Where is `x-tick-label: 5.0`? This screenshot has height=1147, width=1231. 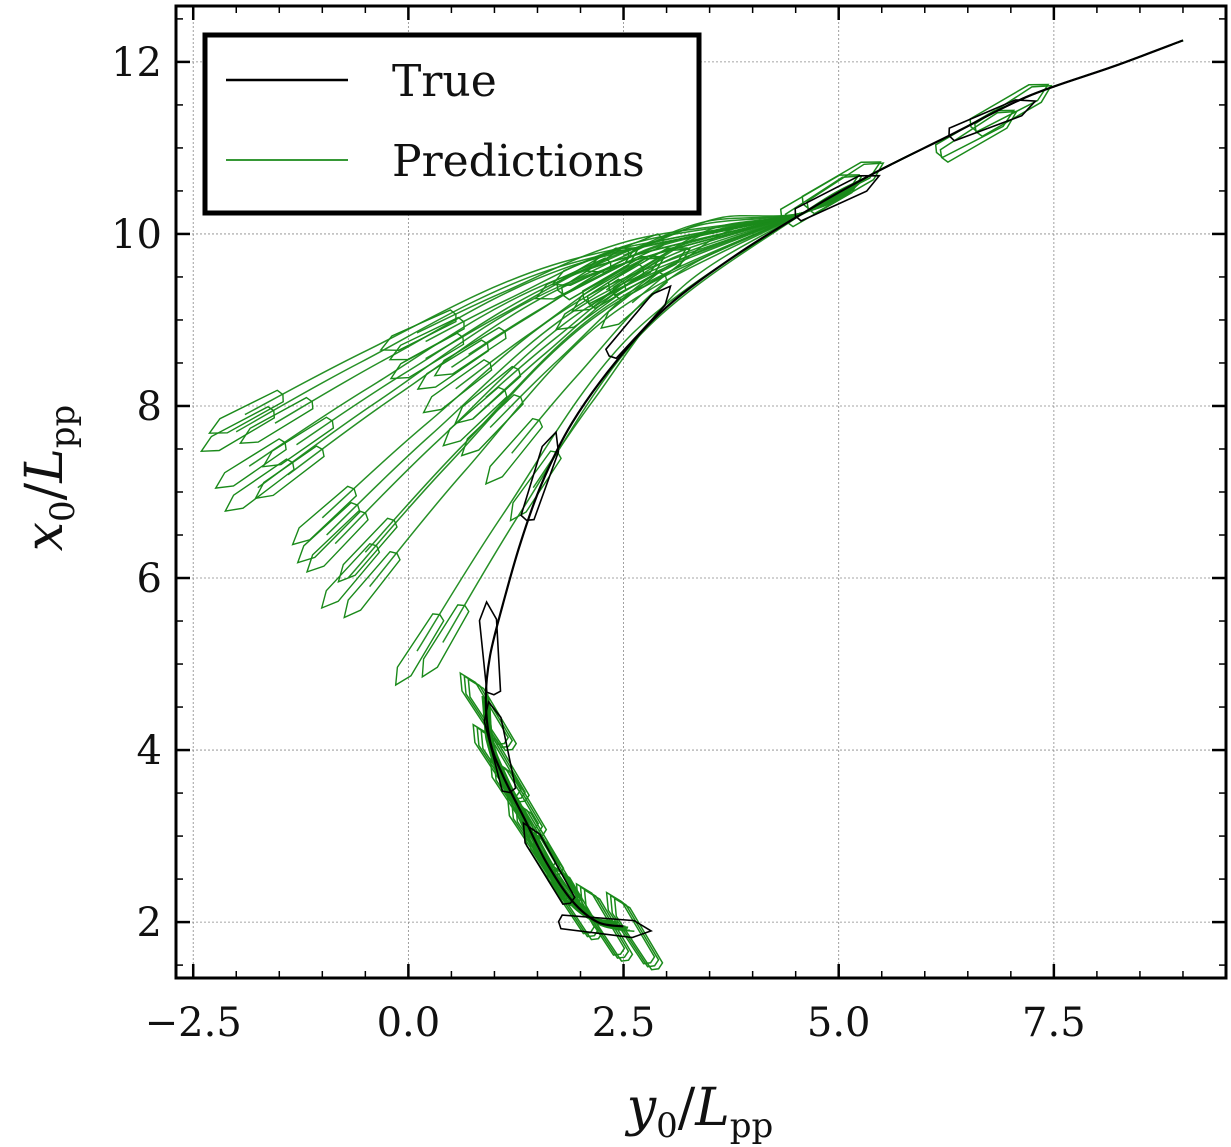 x-tick-label: 5.0 is located at coordinates (839, 1023).